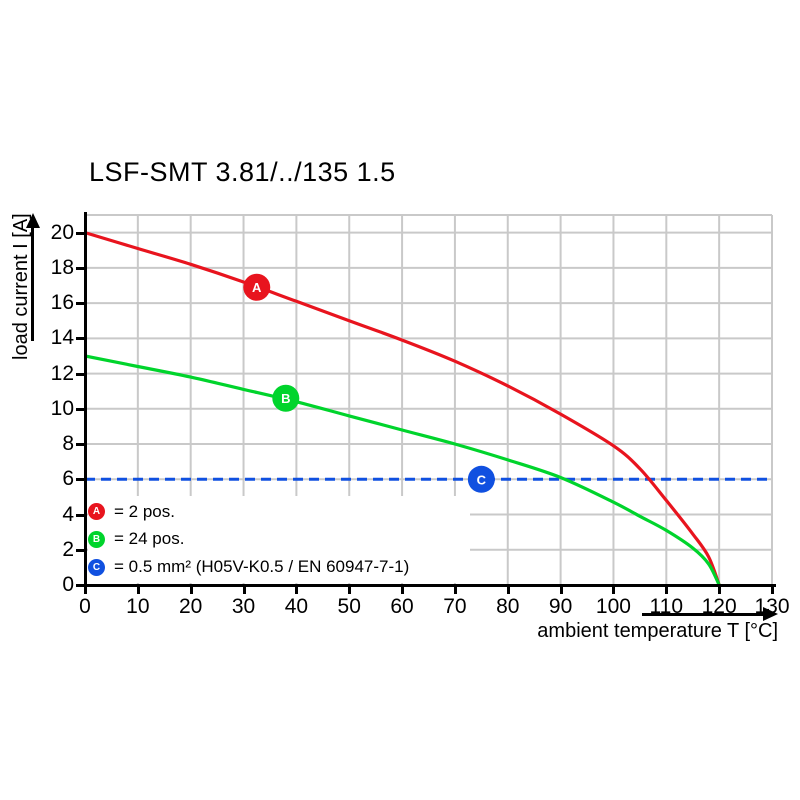 This screenshot has height=800, width=800. What do you see at coordinates (68, 514) in the screenshot?
I see `y-tick-label-4: 4` at bounding box center [68, 514].